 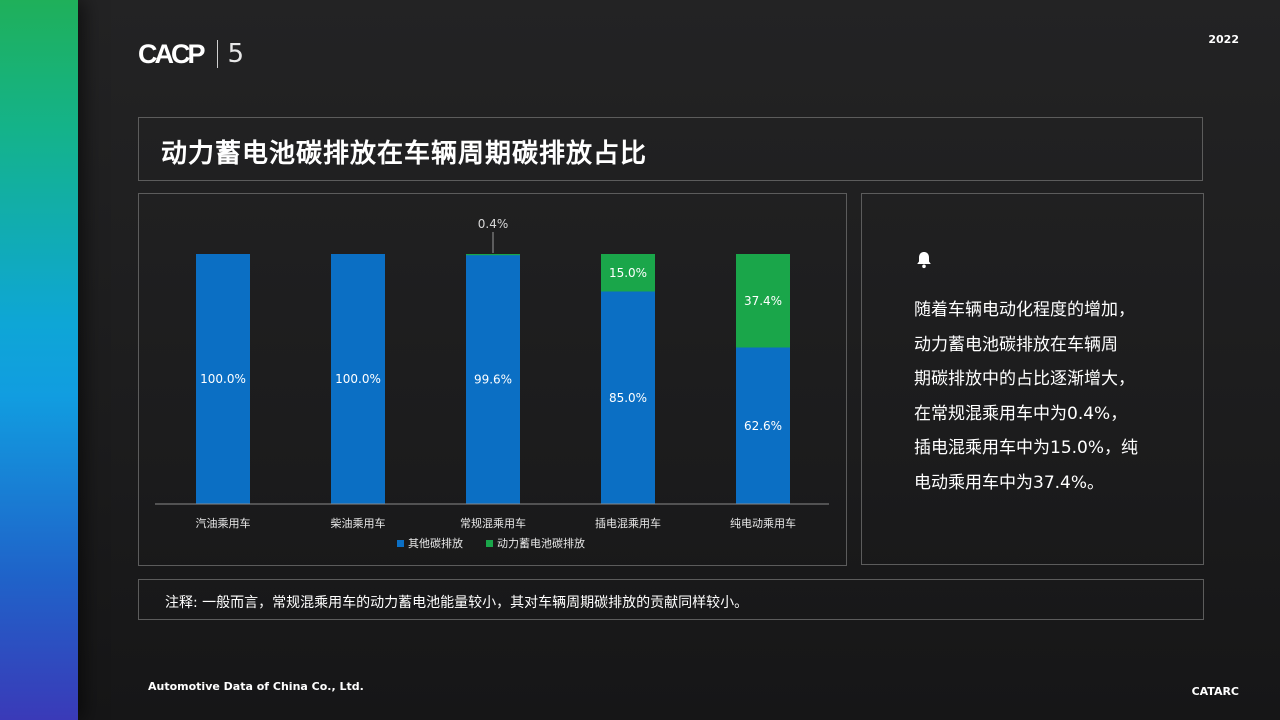 I want to click on legend-swatch-other, so click(x=400, y=543).